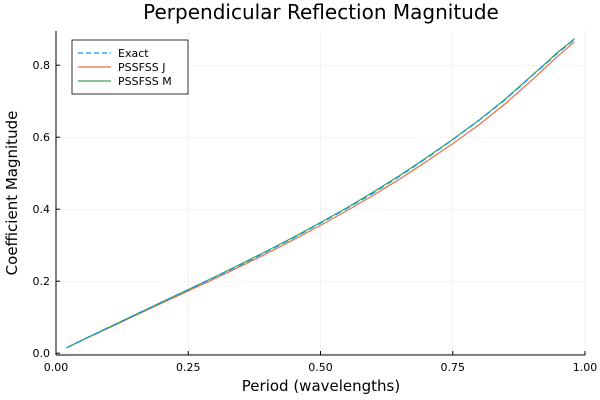 The width and height of the screenshot is (600, 400). I want to click on x-tick-label: 0.50, so click(320, 367).